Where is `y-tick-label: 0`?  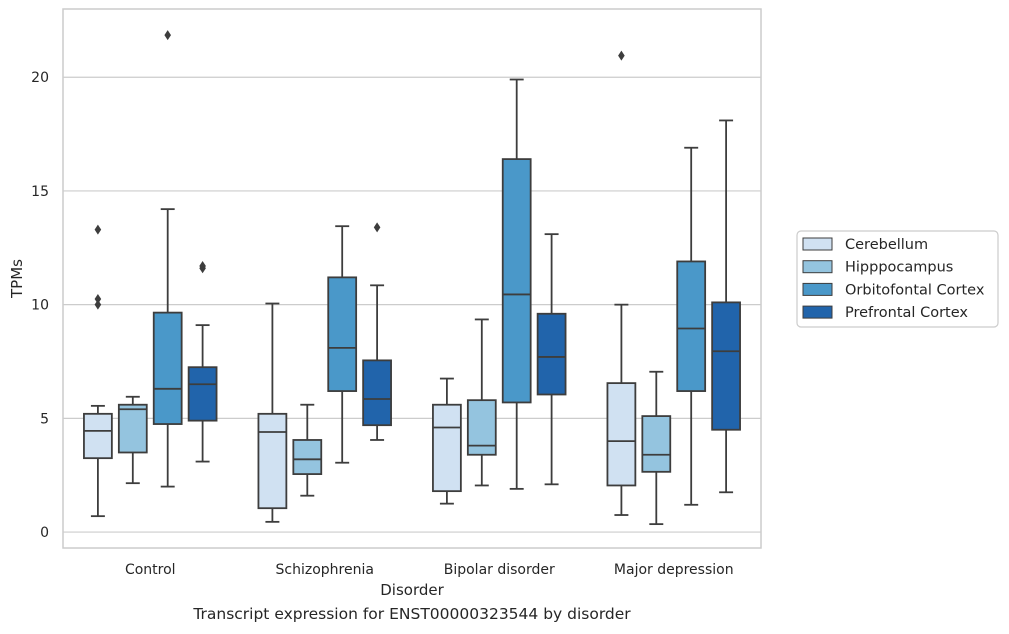
y-tick-label: 0 is located at coordinates (44, 533).